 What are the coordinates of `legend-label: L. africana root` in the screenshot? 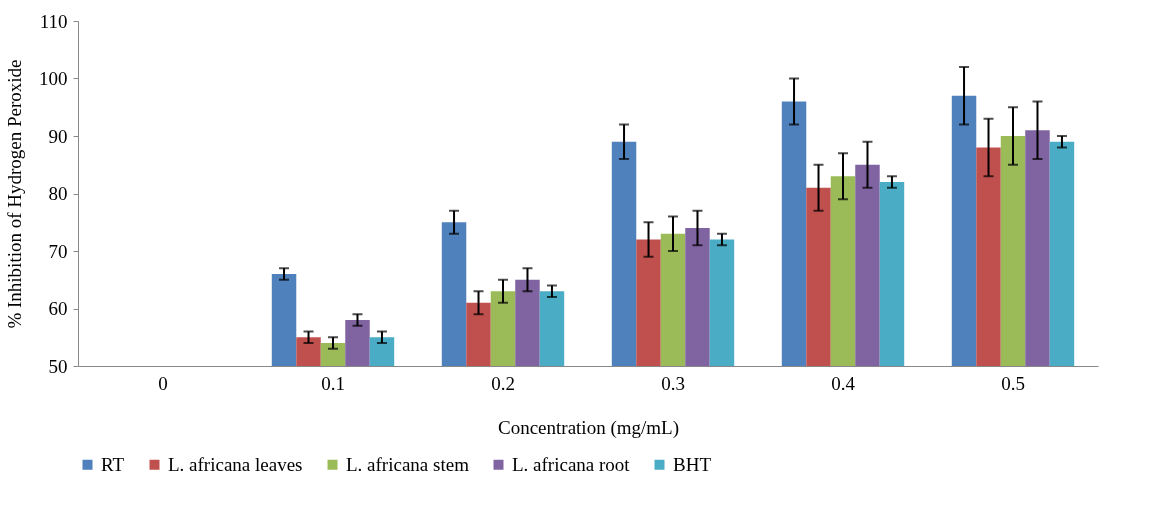 It's located at (571, 464).